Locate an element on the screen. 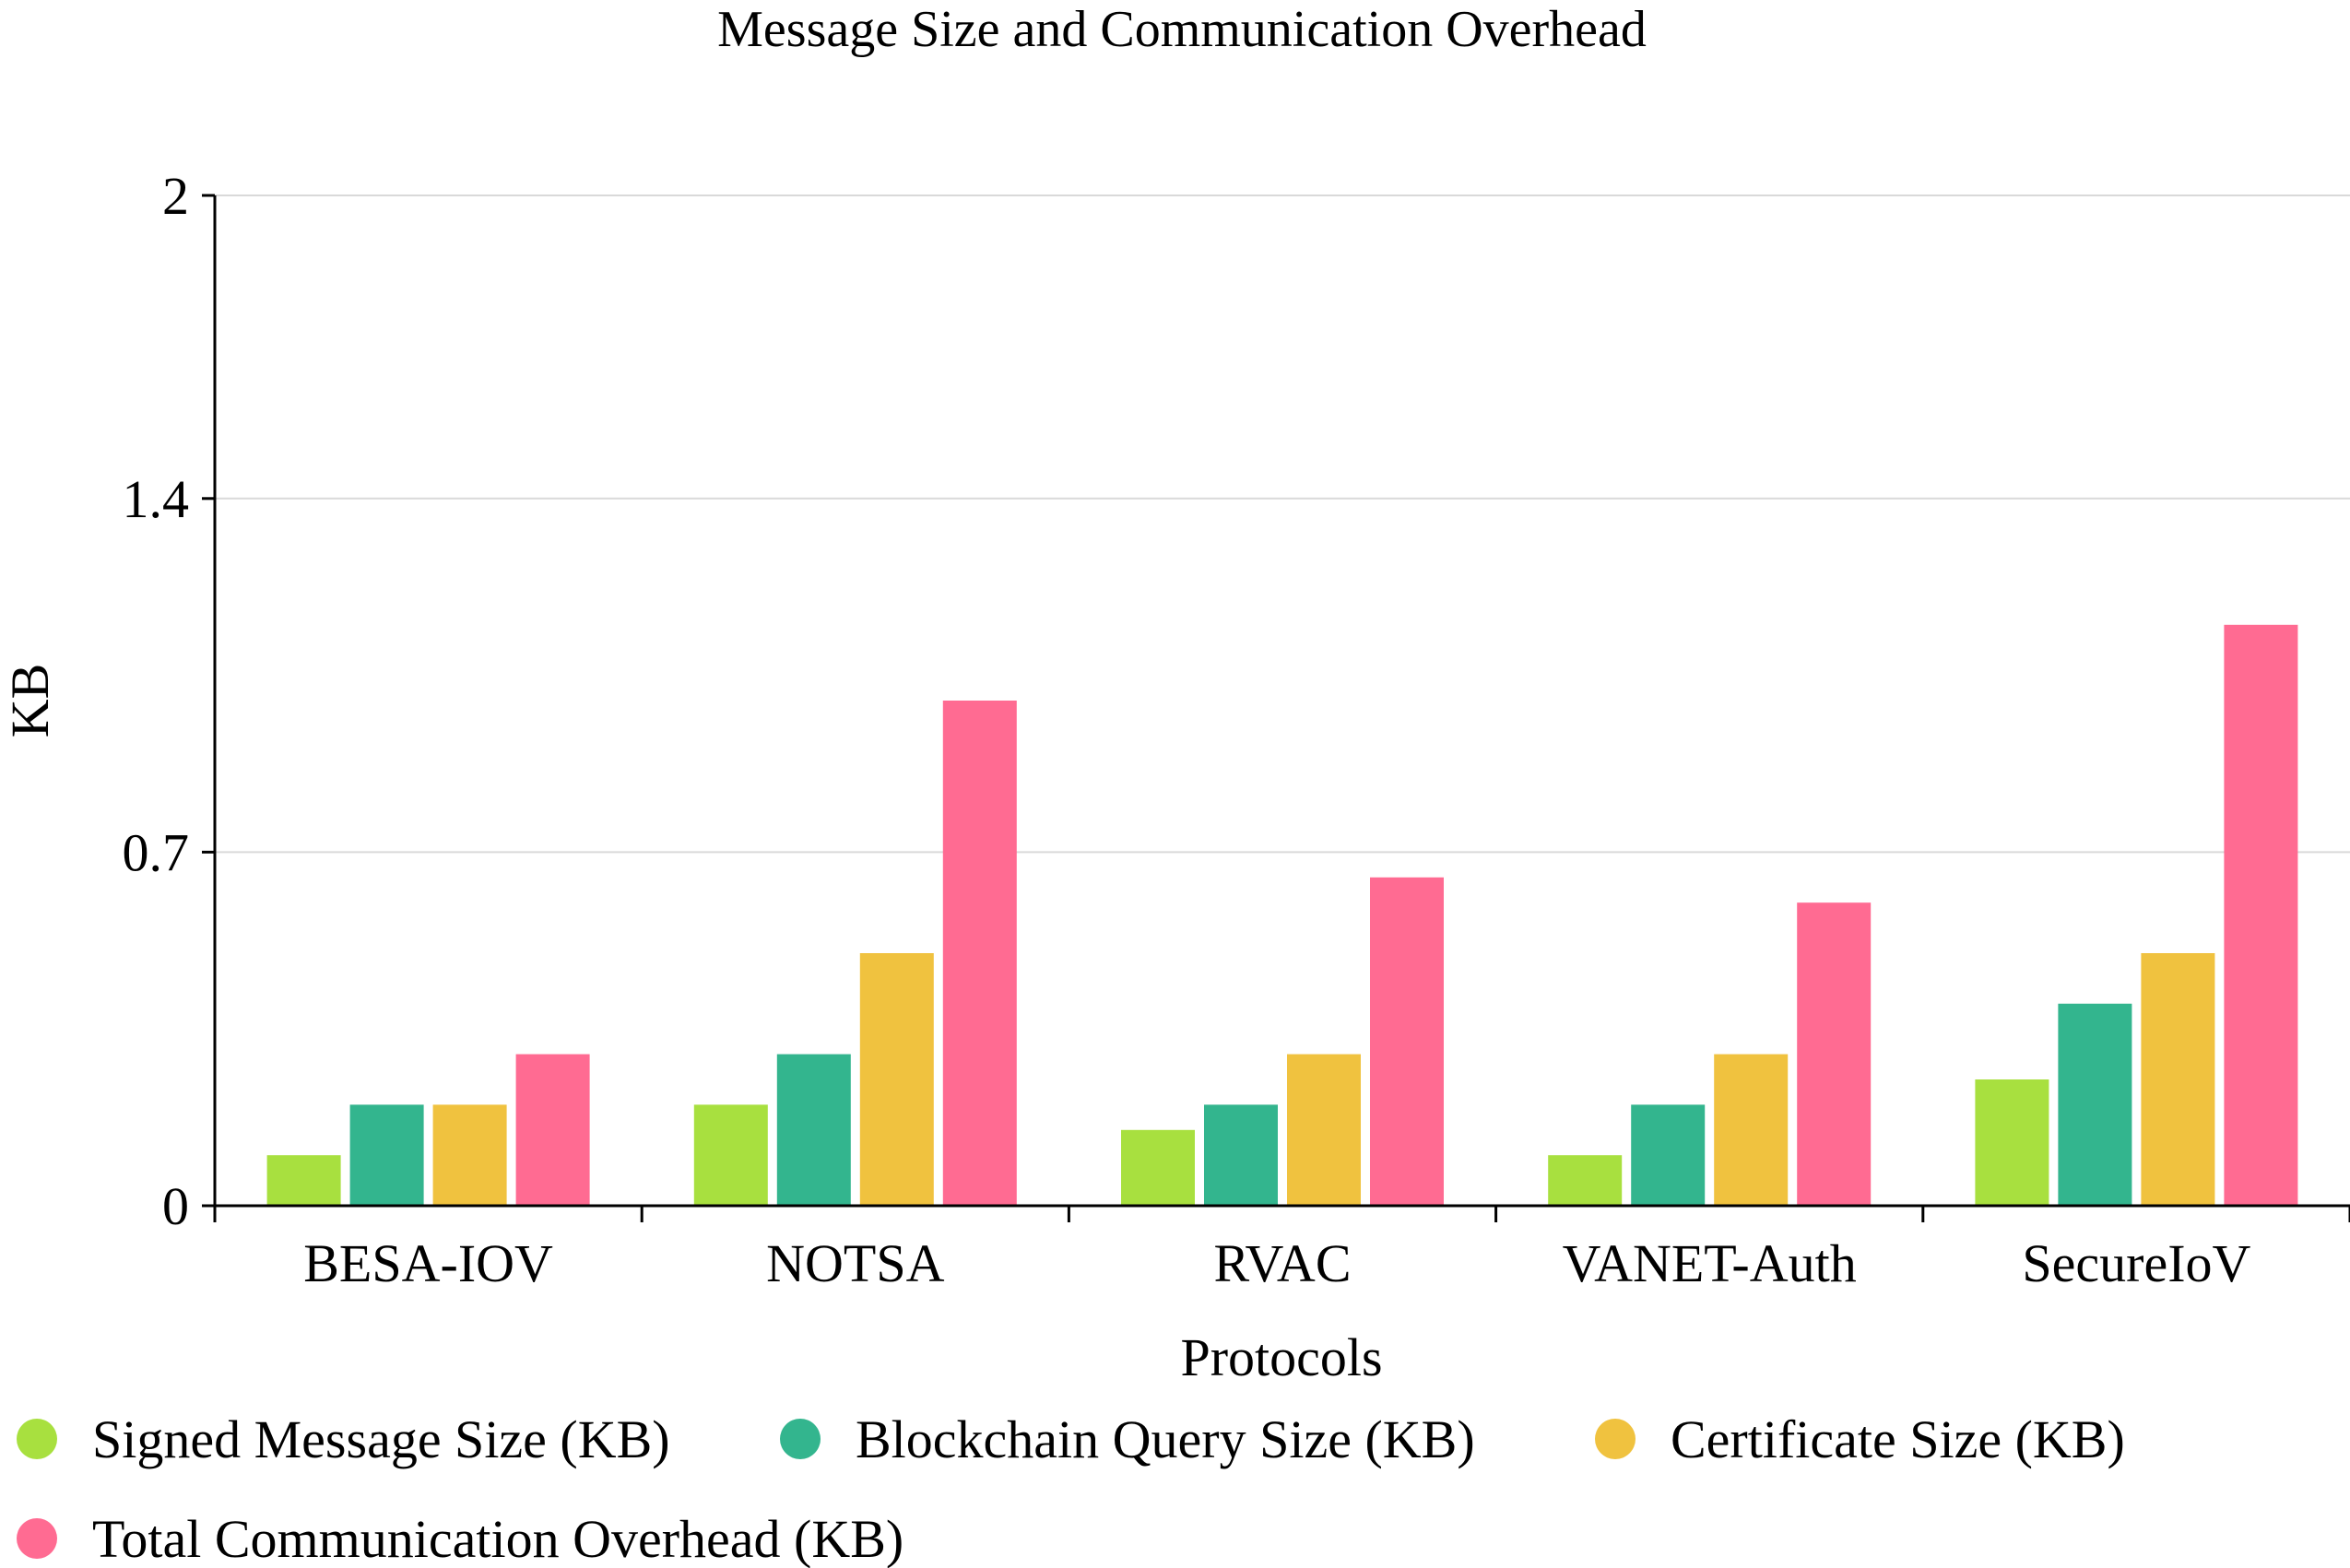  legend-label: Total Communication Overhead (KB) is located at coordinates (497, 1538).